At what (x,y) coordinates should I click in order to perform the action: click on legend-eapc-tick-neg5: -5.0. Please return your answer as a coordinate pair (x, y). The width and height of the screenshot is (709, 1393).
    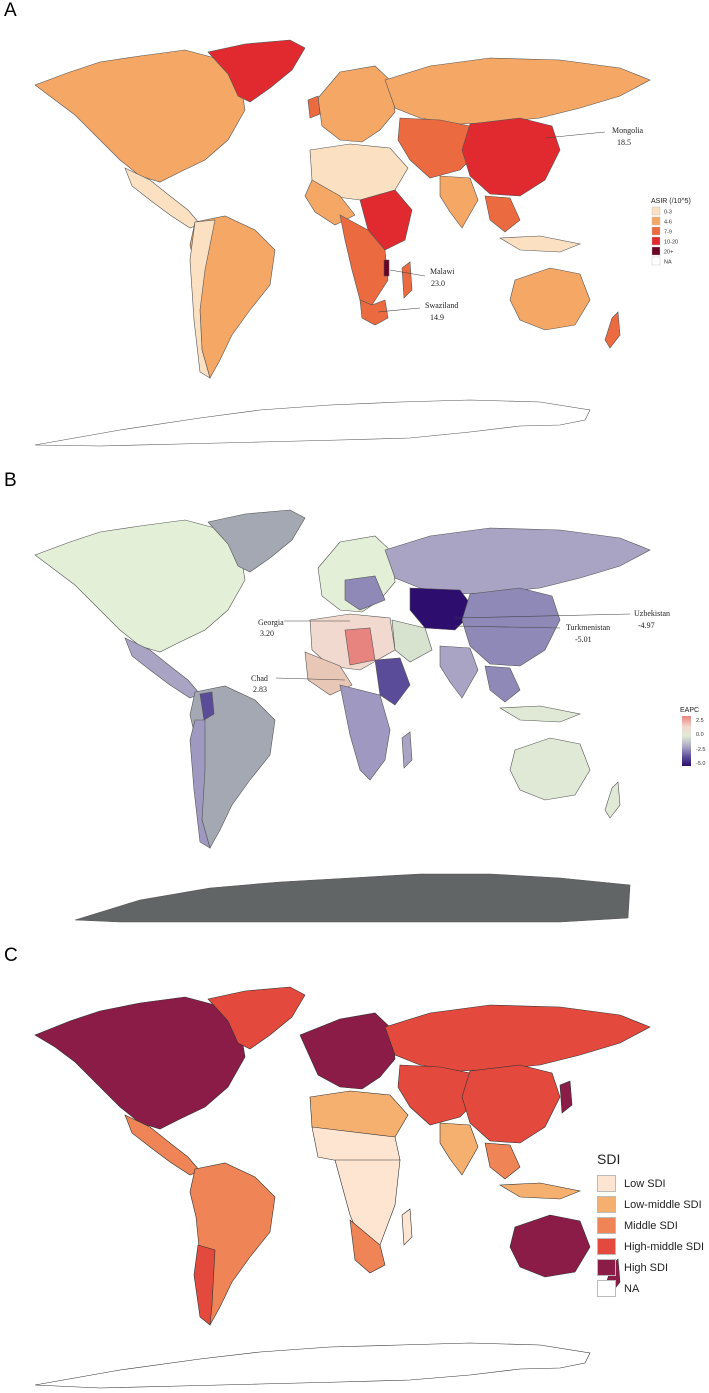
    Looking at the image, I should click on (700, 764).